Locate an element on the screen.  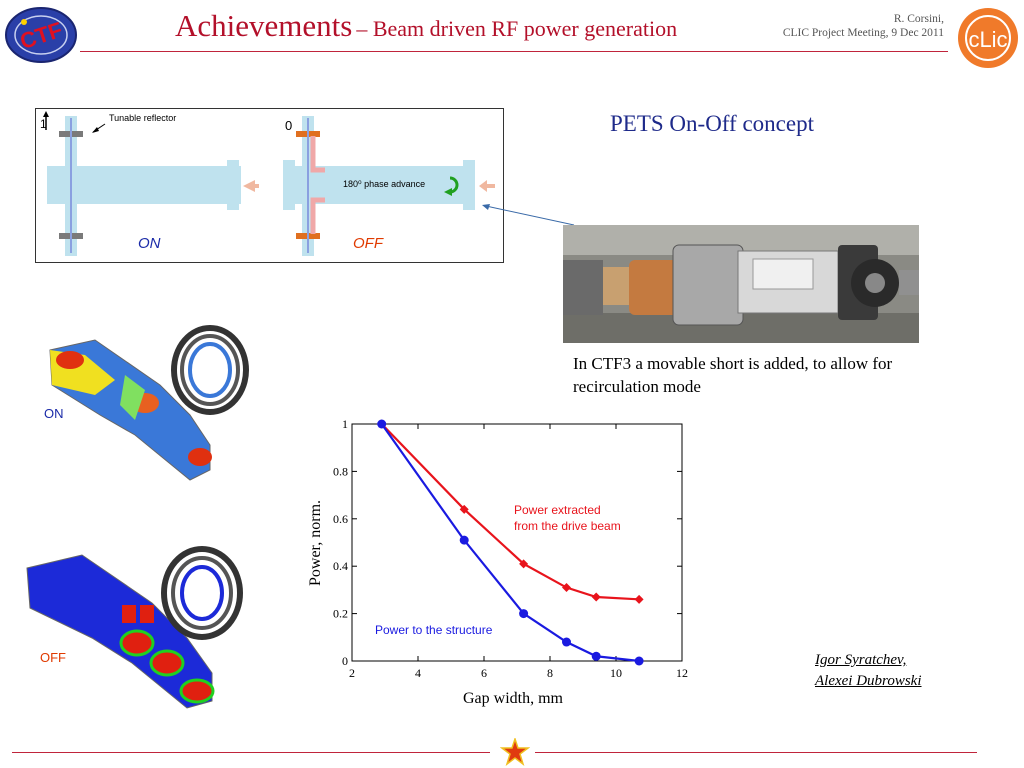
footer-rule-right is located at coordinates (756, 752).